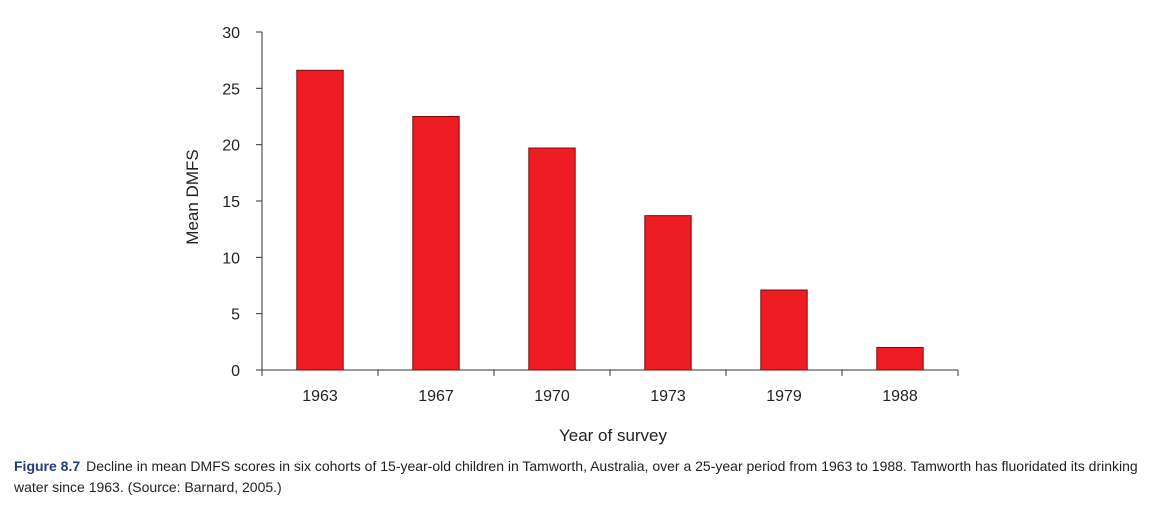  Describe the element at coordinates (900, 358) in the screenshot. I see `bar-1988` at that location.